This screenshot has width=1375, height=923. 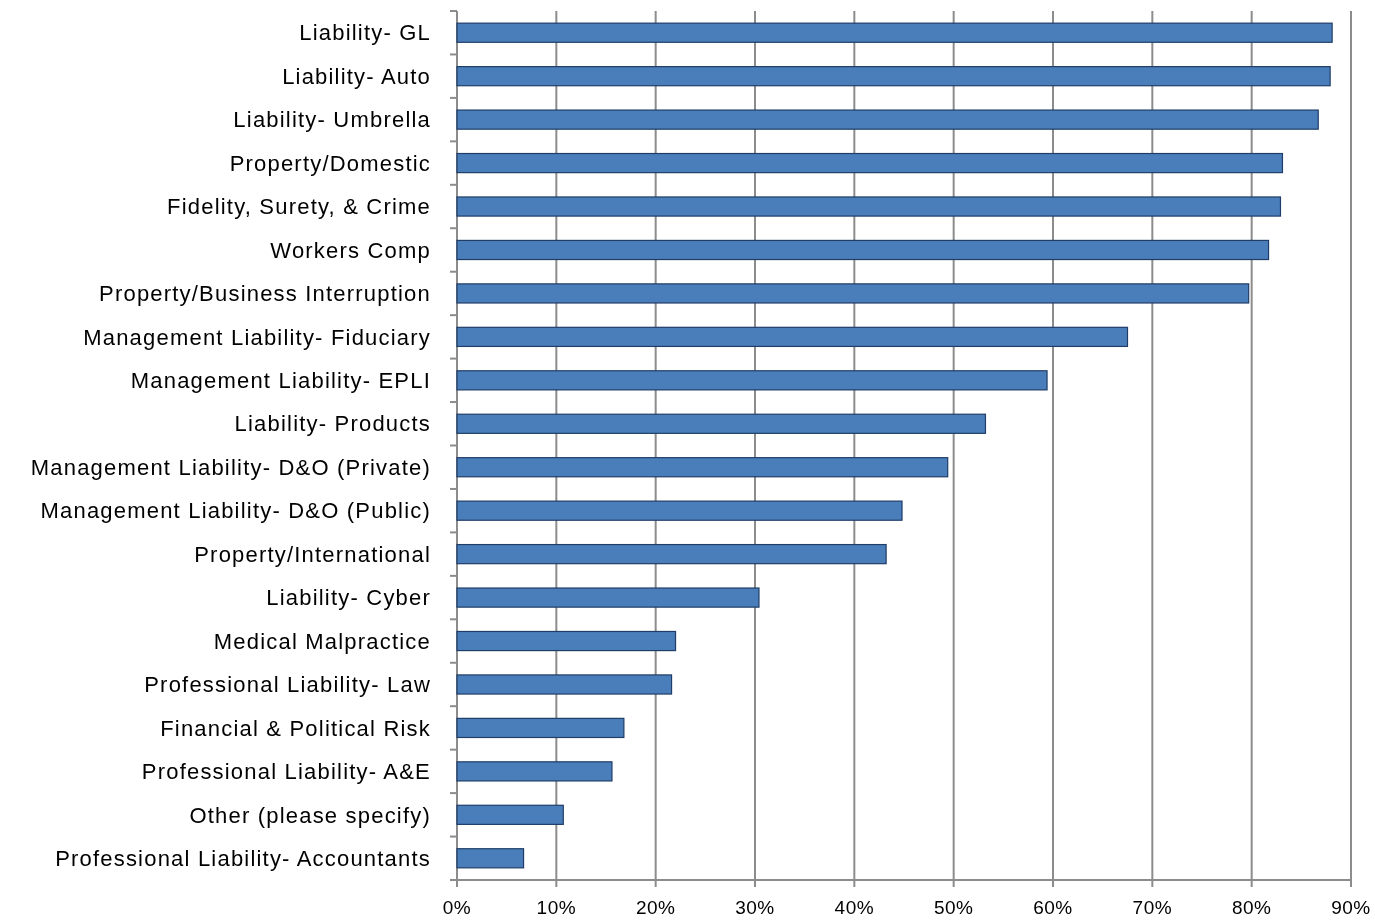 I want to click on y-tick-label: Liability- Auto, so click(x=356, y=76).